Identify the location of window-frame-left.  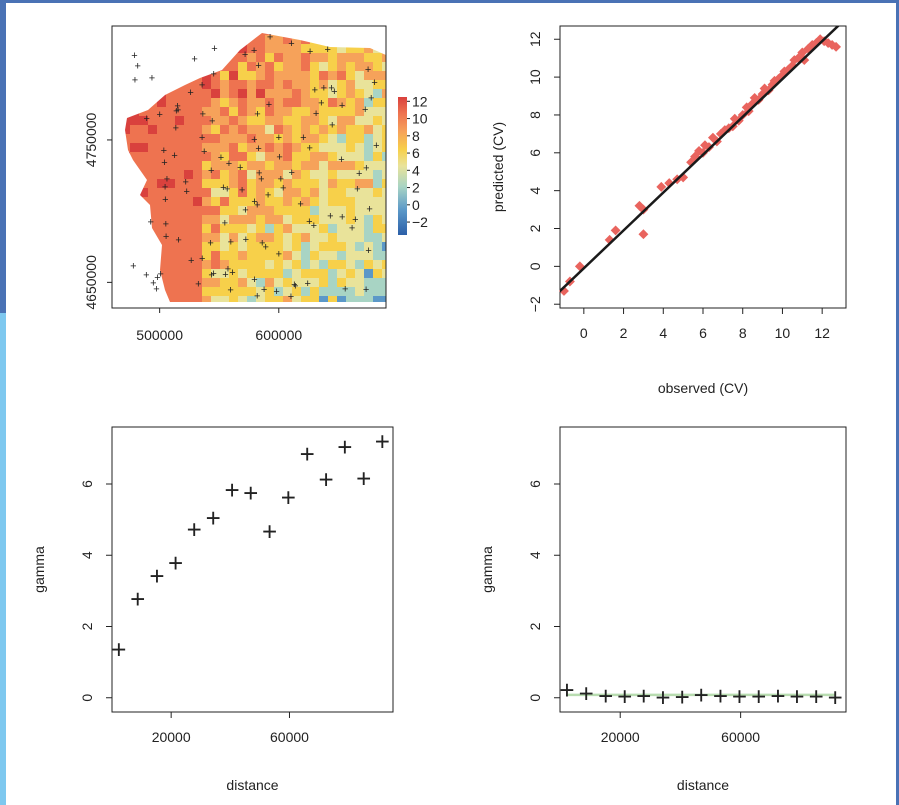
(3, 156).